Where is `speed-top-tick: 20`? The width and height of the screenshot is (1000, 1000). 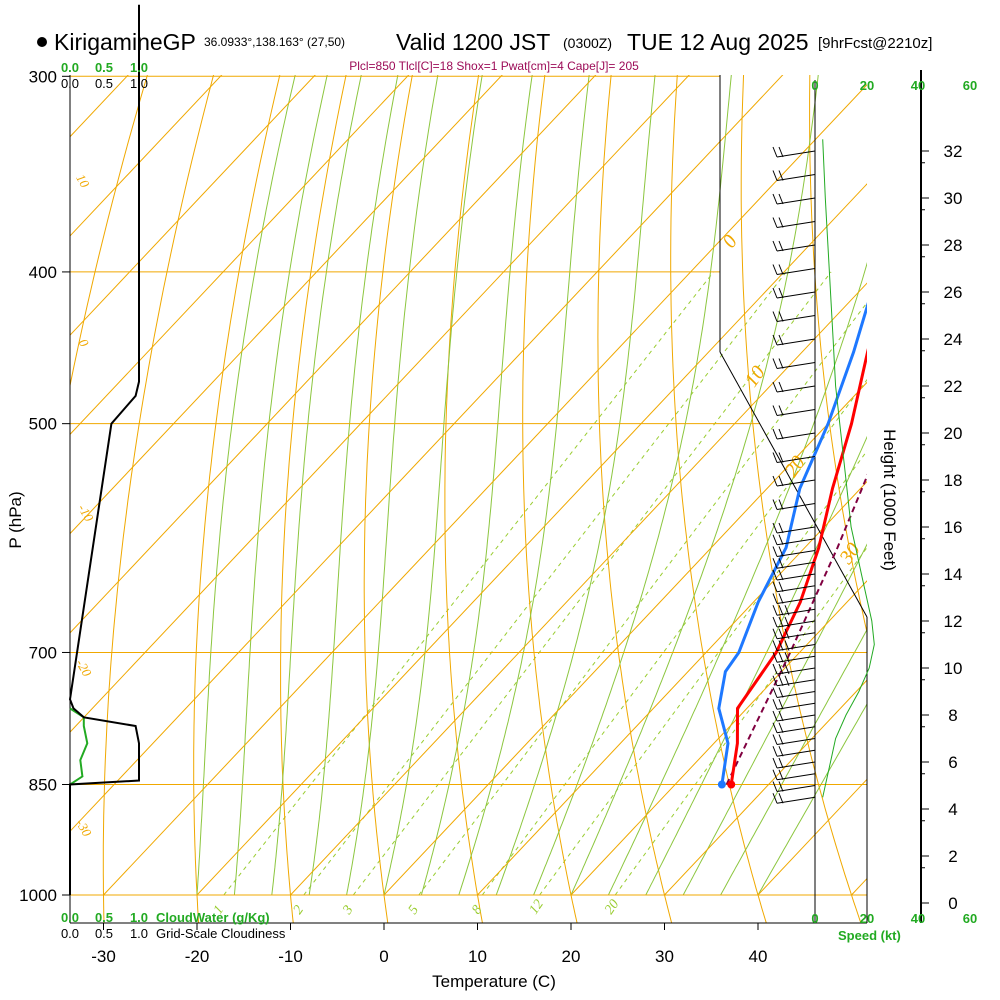
speed-top-tick: 20 is located at coordinates (867, 85).